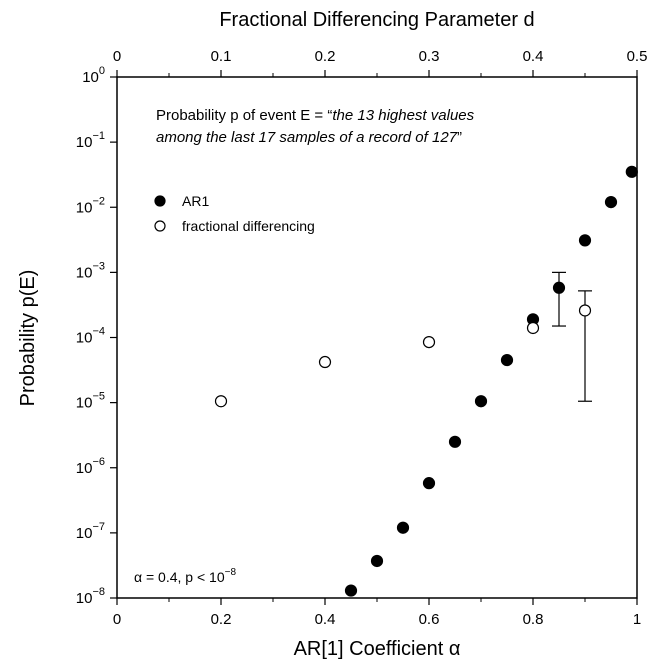 This screenshot has height=667, width=659. What do you see at coordinates (248, 226) in the screenshot?
I see `legend-label-fractional-differencing: fractional differencing` at bounding box center [248, 226].